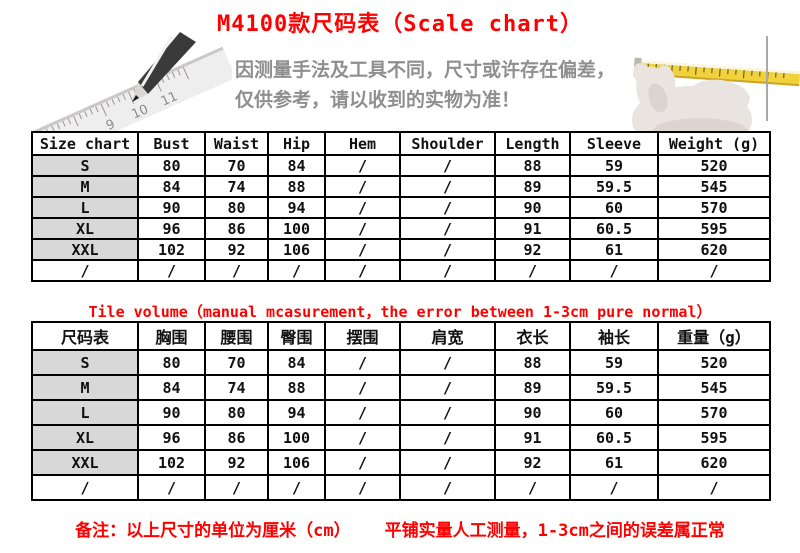  I want to click on table-cell: 102, so click(171, 249).